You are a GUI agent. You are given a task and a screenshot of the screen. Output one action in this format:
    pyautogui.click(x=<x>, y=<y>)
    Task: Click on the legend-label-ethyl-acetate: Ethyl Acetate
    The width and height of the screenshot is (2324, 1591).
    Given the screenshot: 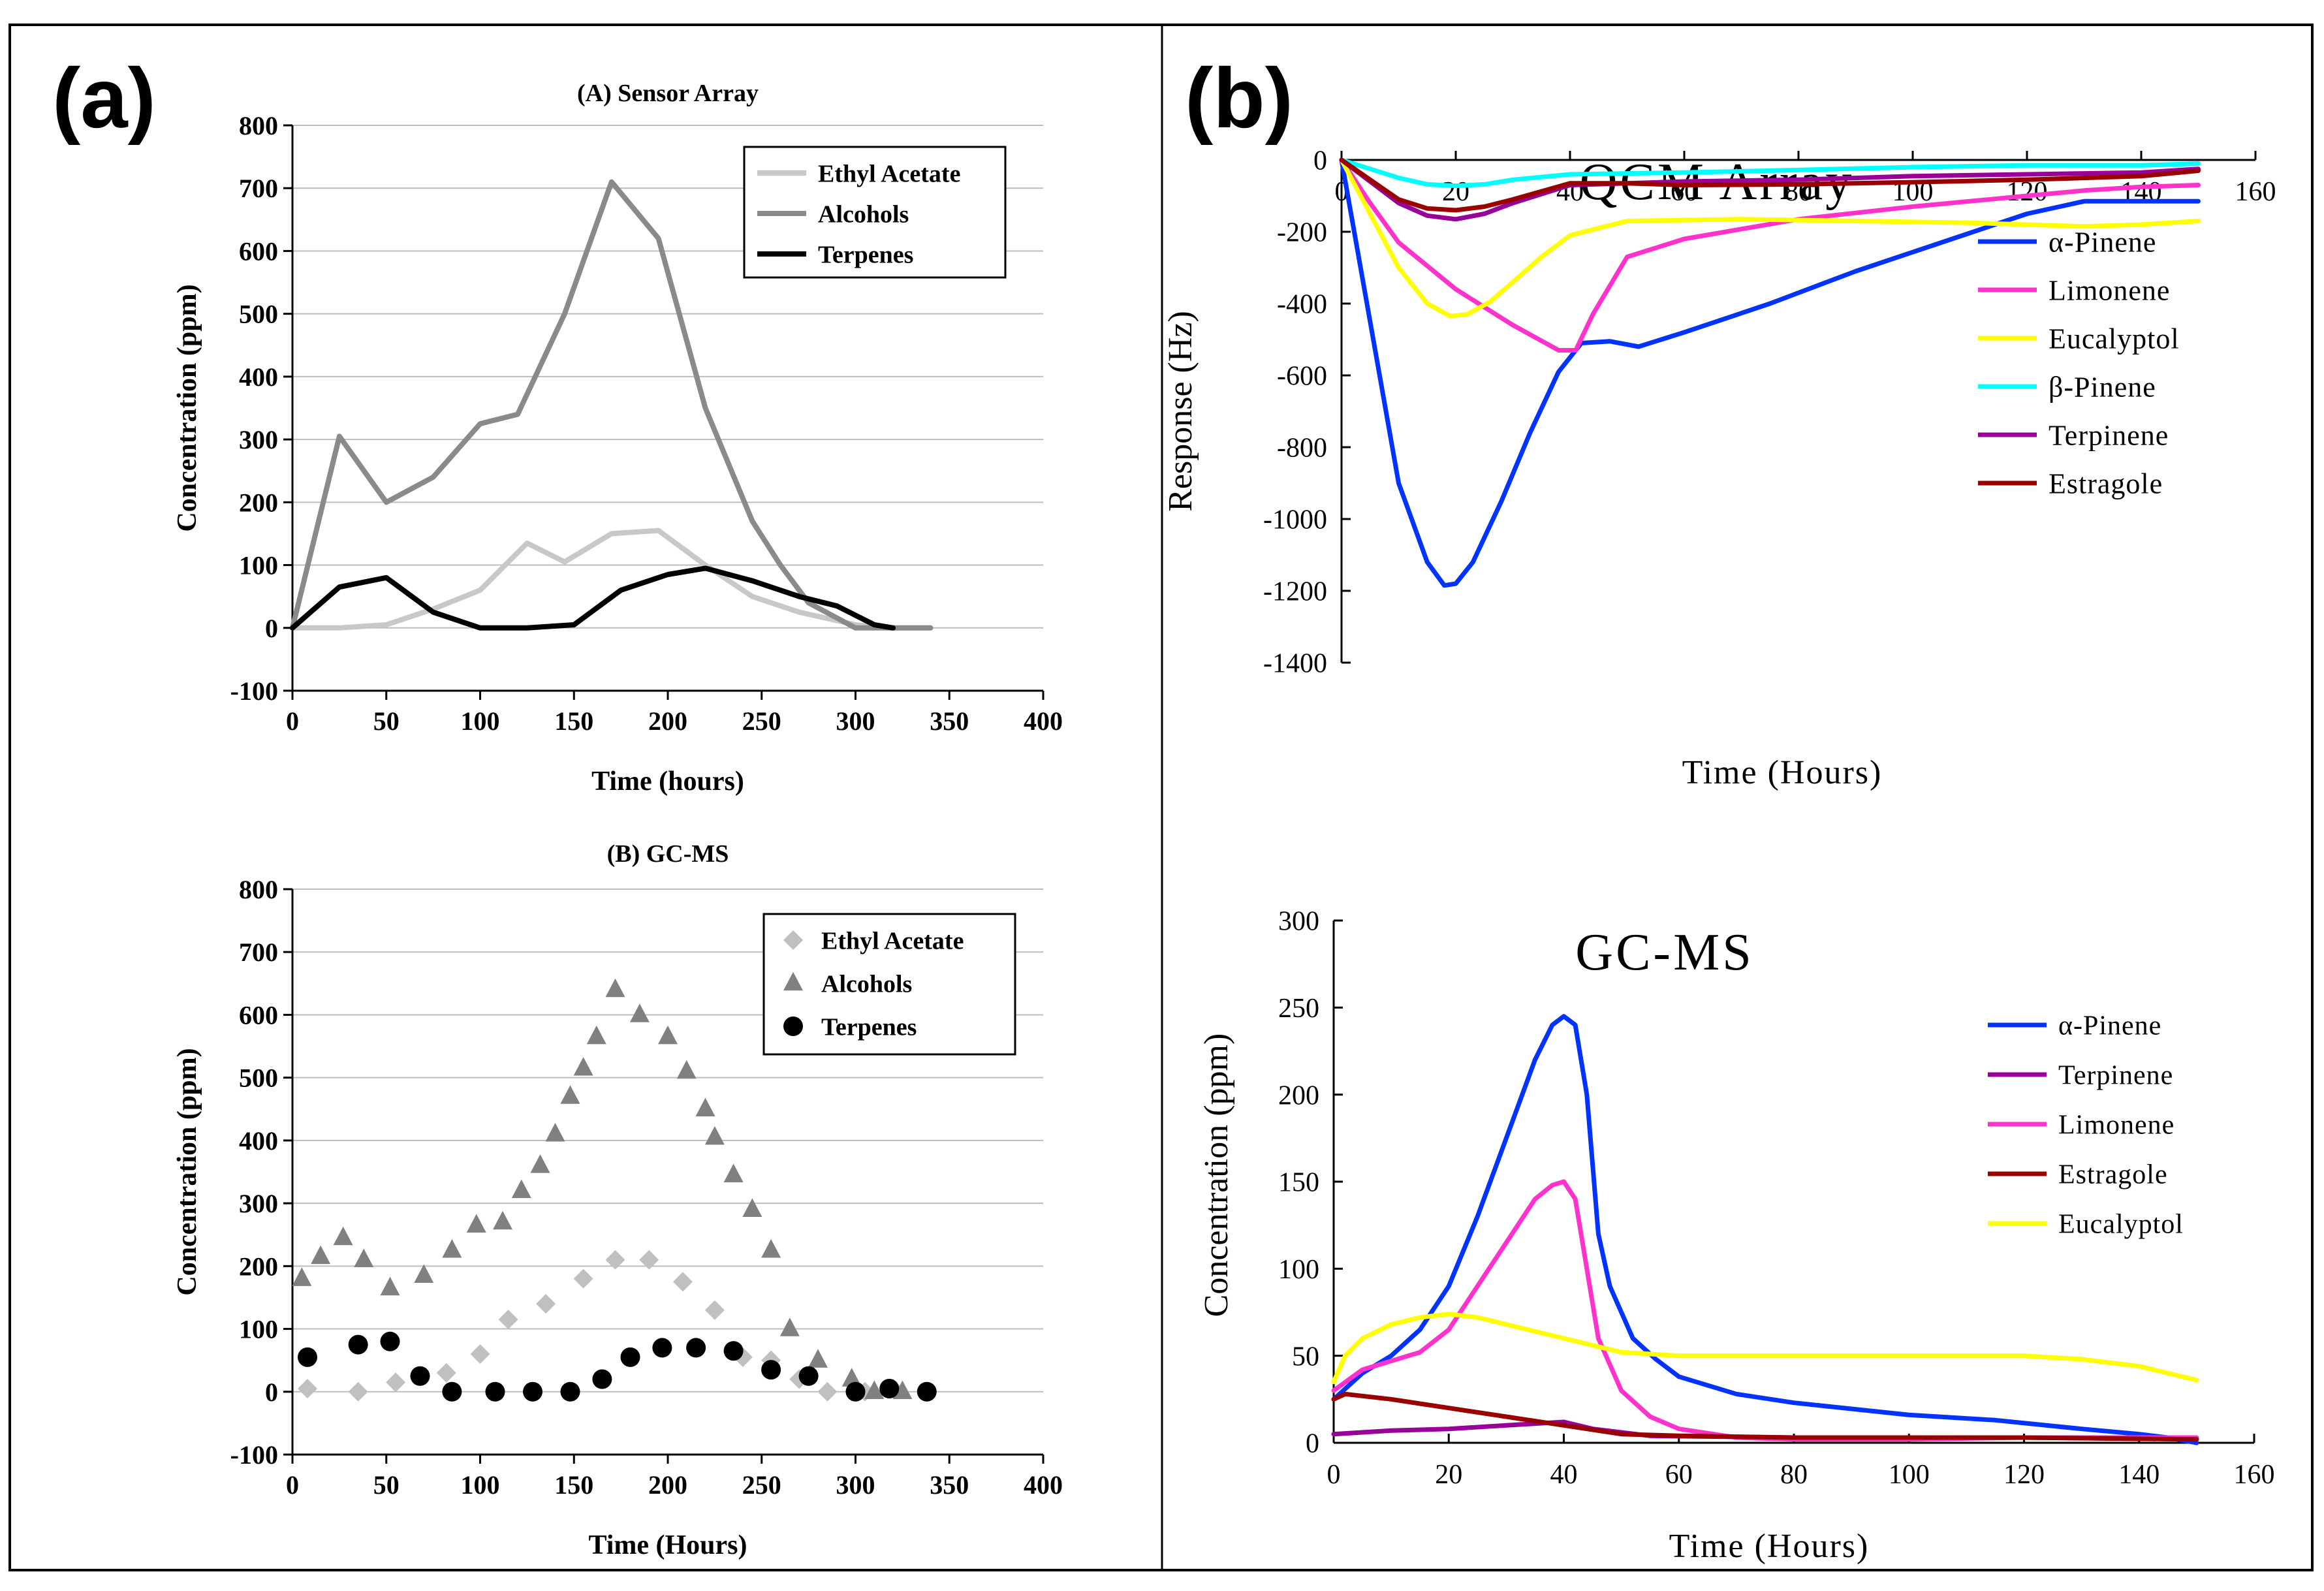 What is the action you would take?
    pyautogui.click(x=889, y=174)
    